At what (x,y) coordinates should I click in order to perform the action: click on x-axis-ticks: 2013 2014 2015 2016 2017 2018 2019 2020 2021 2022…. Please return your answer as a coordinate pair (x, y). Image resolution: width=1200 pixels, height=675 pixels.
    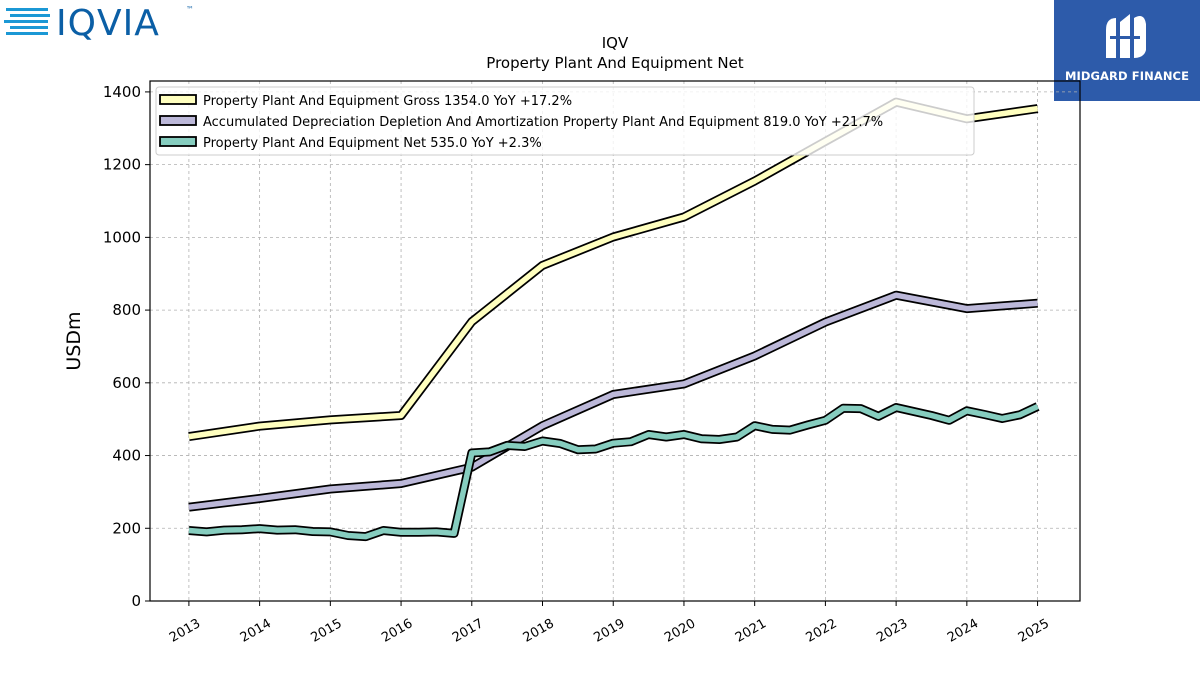
    Looking at the image, I should click on (609, 623).